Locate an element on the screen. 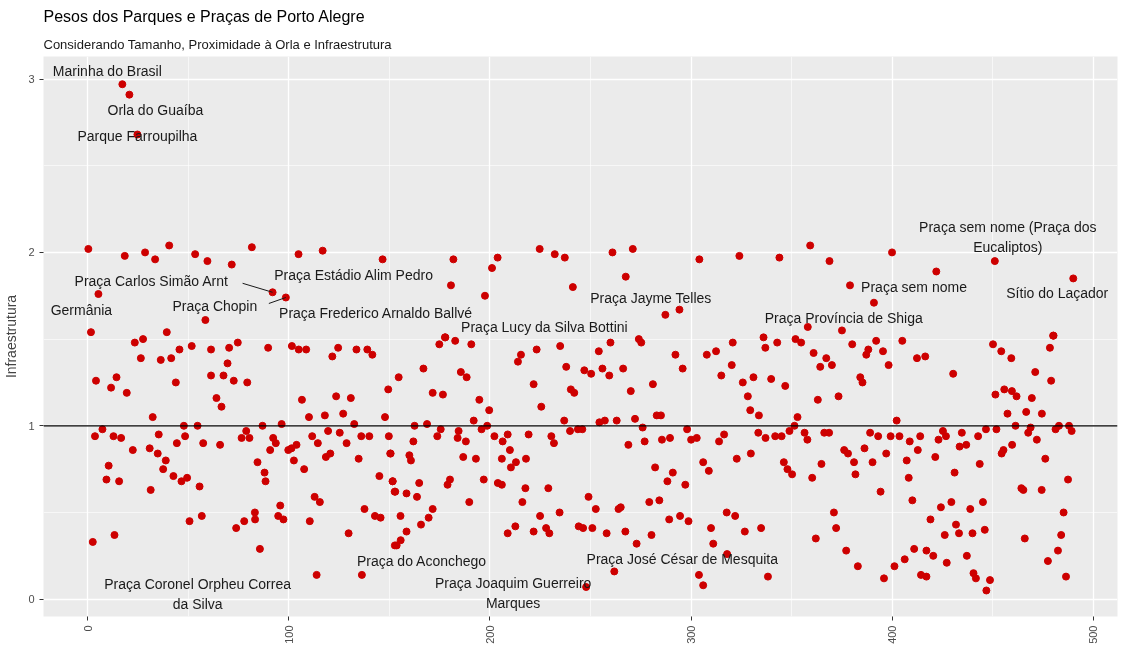 This screenshot has height=653, width=1124. annotation: Marinha do Brasil is located at coordinates (107, 71).